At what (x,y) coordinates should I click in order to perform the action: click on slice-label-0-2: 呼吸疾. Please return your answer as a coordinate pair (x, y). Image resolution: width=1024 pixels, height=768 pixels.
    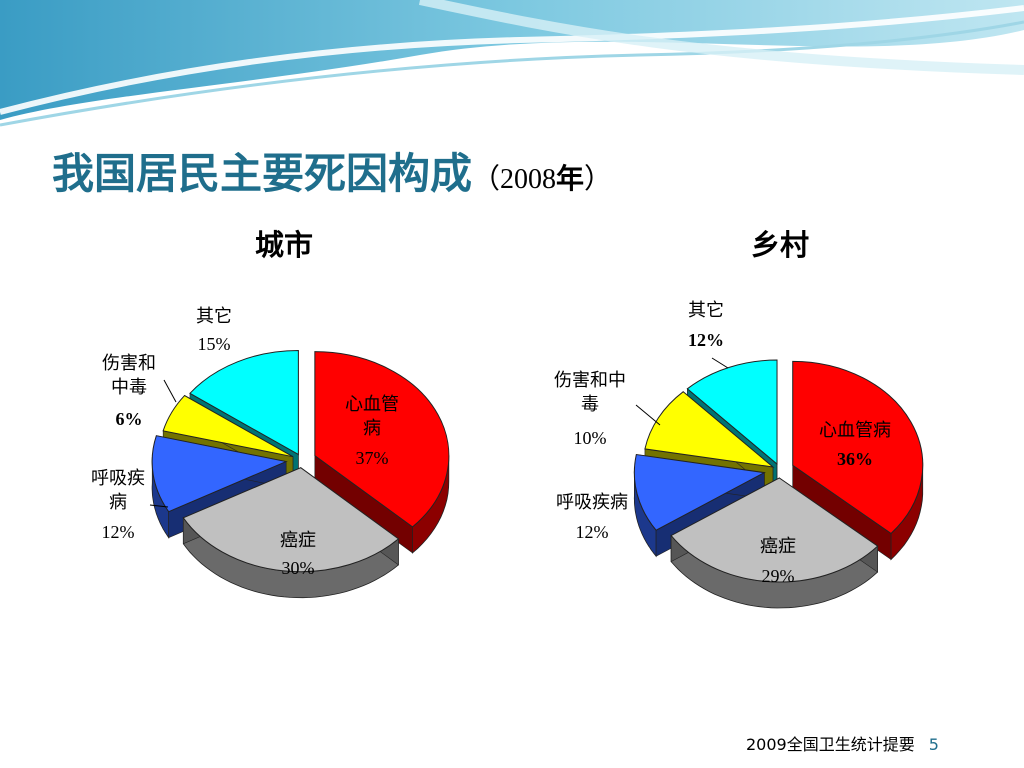
    Looking at the image, I should click on (118, 478).